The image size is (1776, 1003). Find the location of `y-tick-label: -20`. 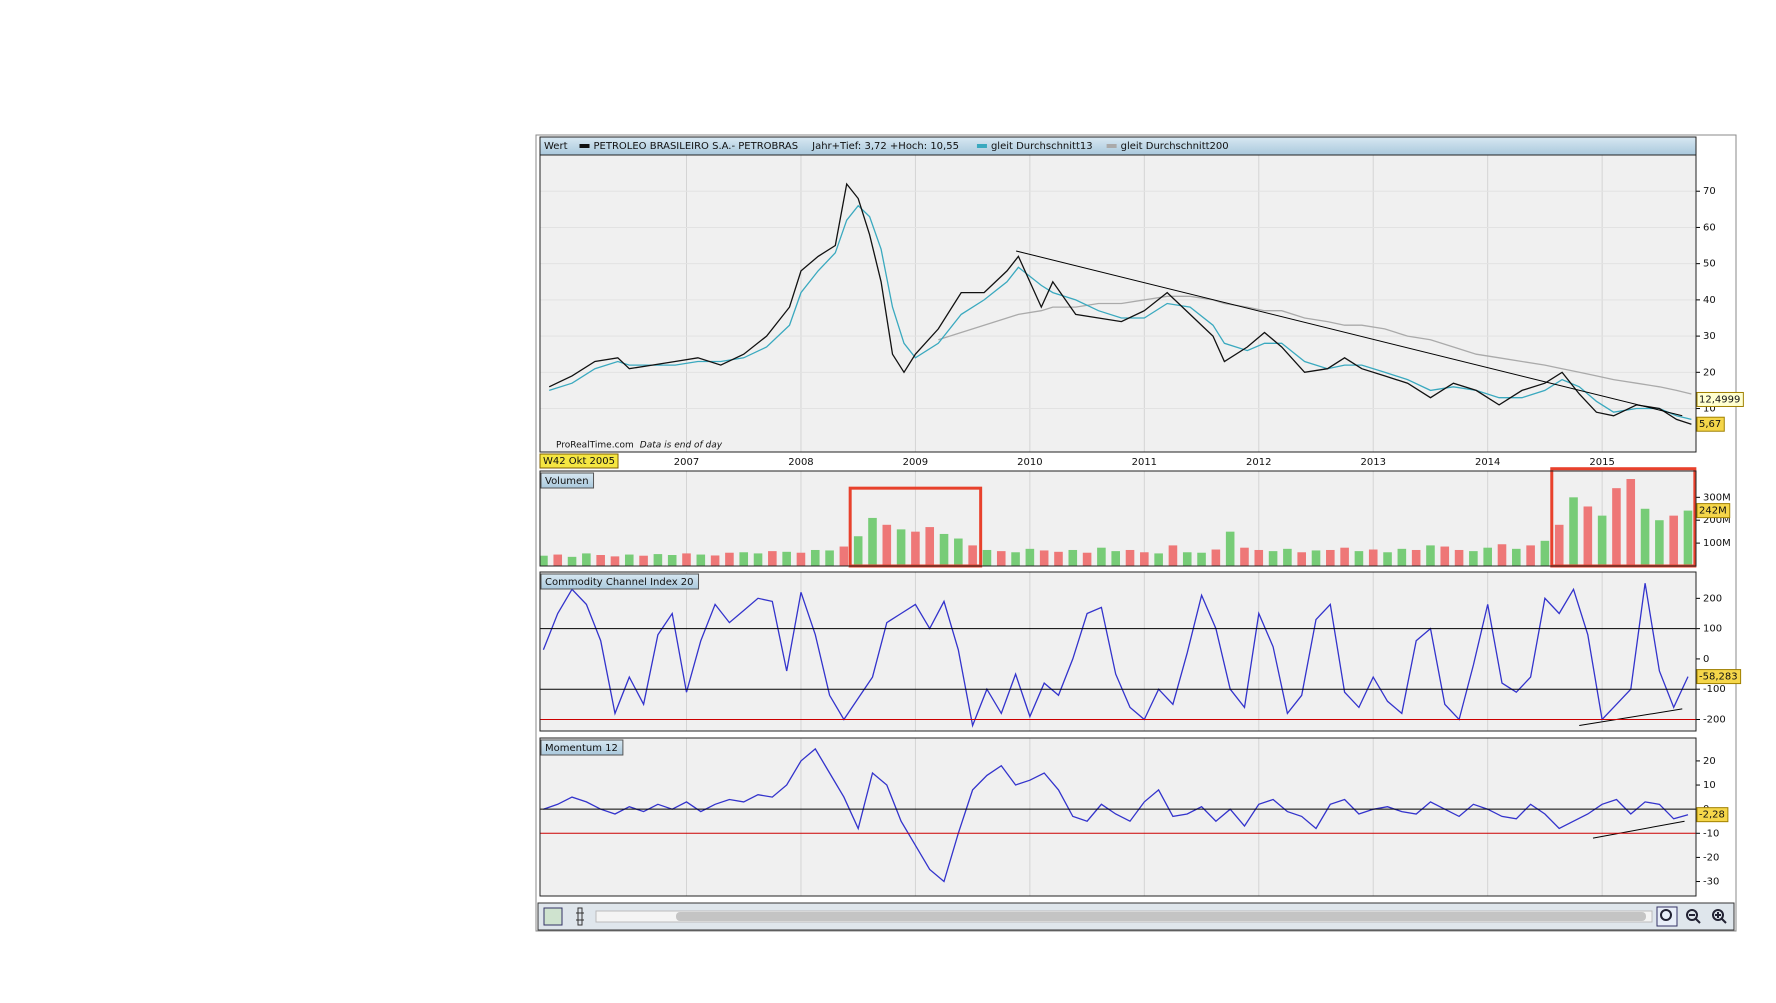

y-tick-label: -20 is located at coordinates (1711, 857).